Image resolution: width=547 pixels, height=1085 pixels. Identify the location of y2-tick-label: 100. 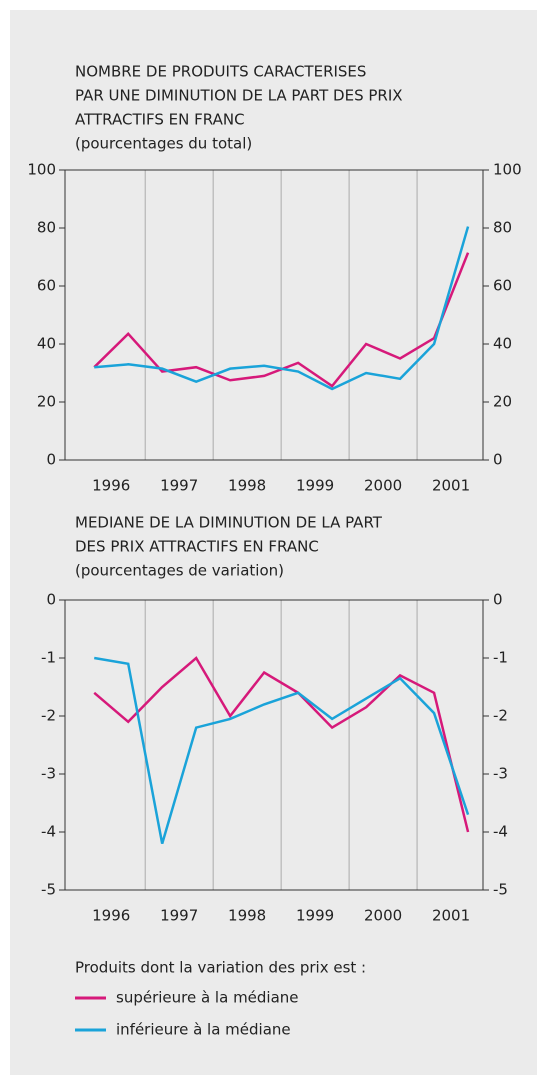
(507, 170).